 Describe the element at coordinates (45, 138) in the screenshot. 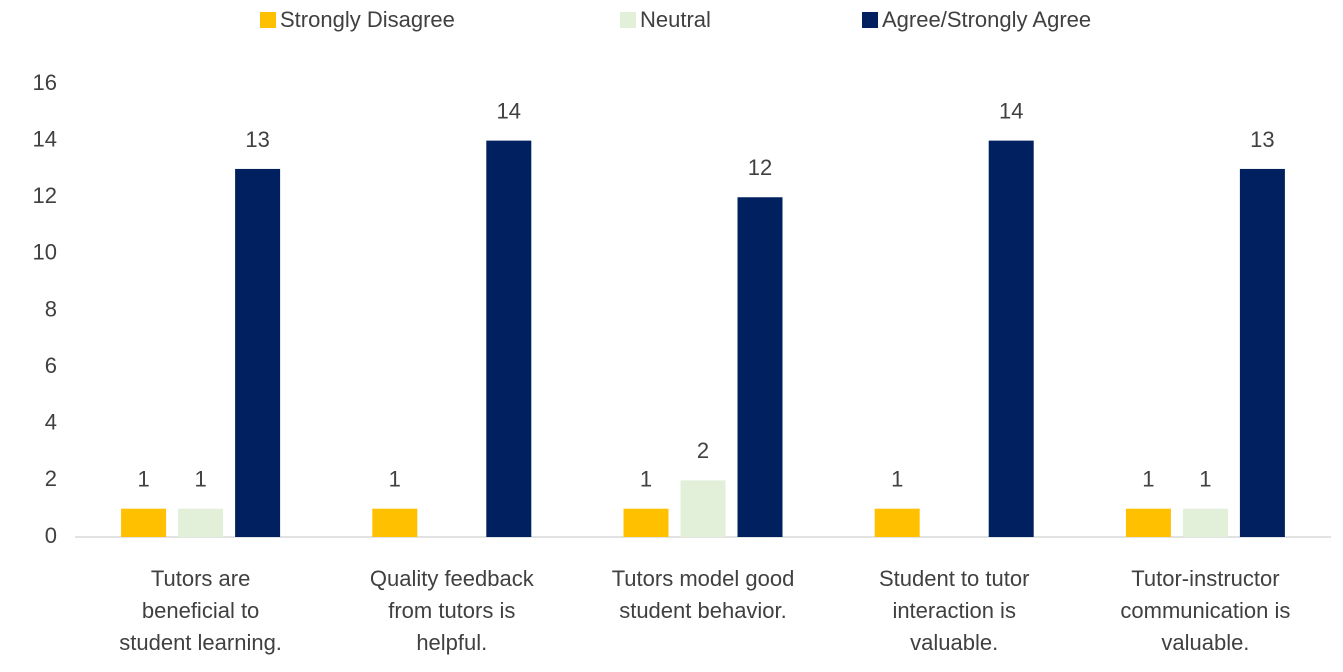

I see `y-tick-label: 14` at that location.